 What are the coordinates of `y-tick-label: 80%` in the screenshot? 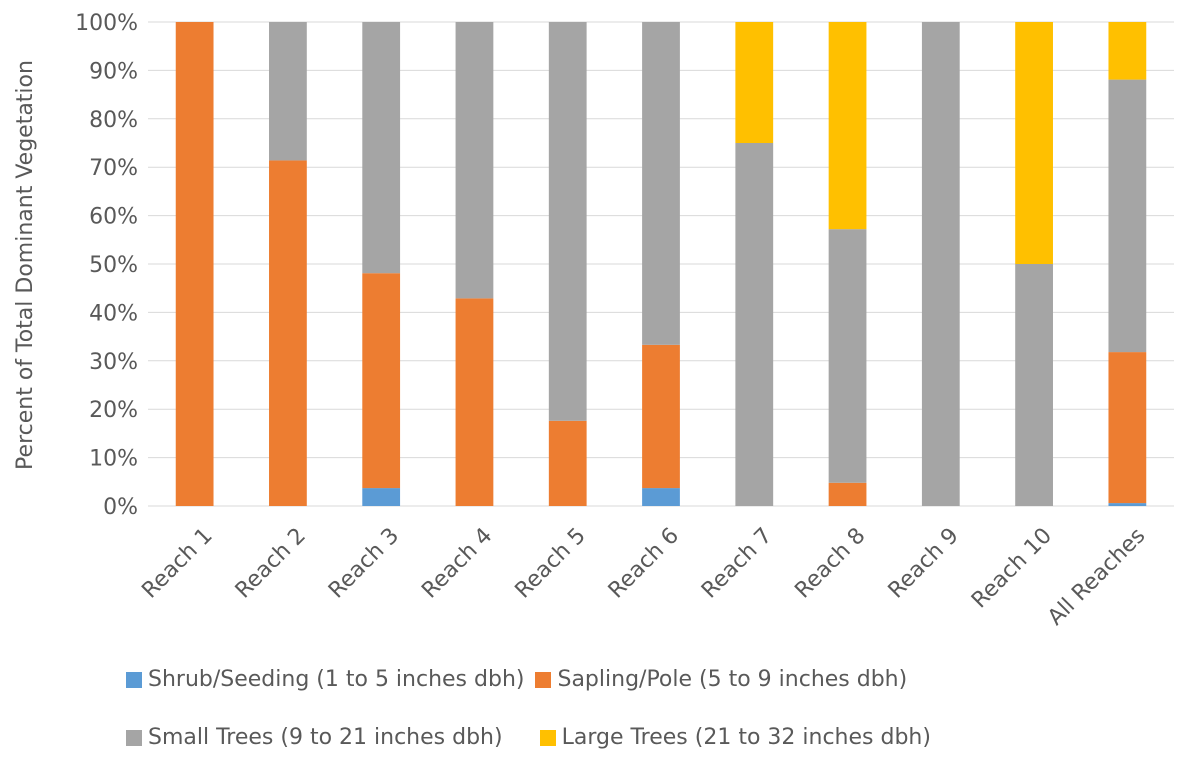 It's located at (113, 120).